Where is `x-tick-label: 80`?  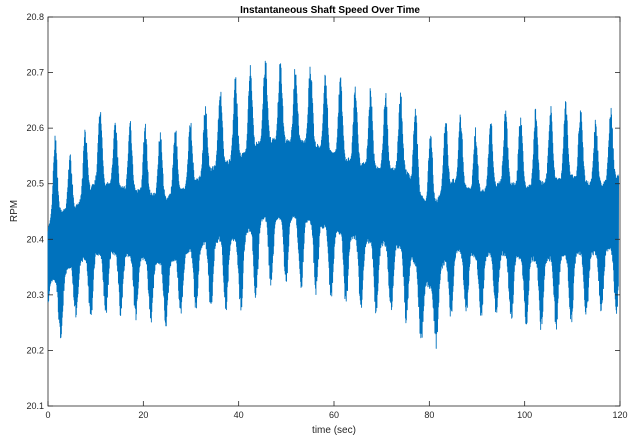 x-tick-label: 80 is located at coordinates (429, 415).